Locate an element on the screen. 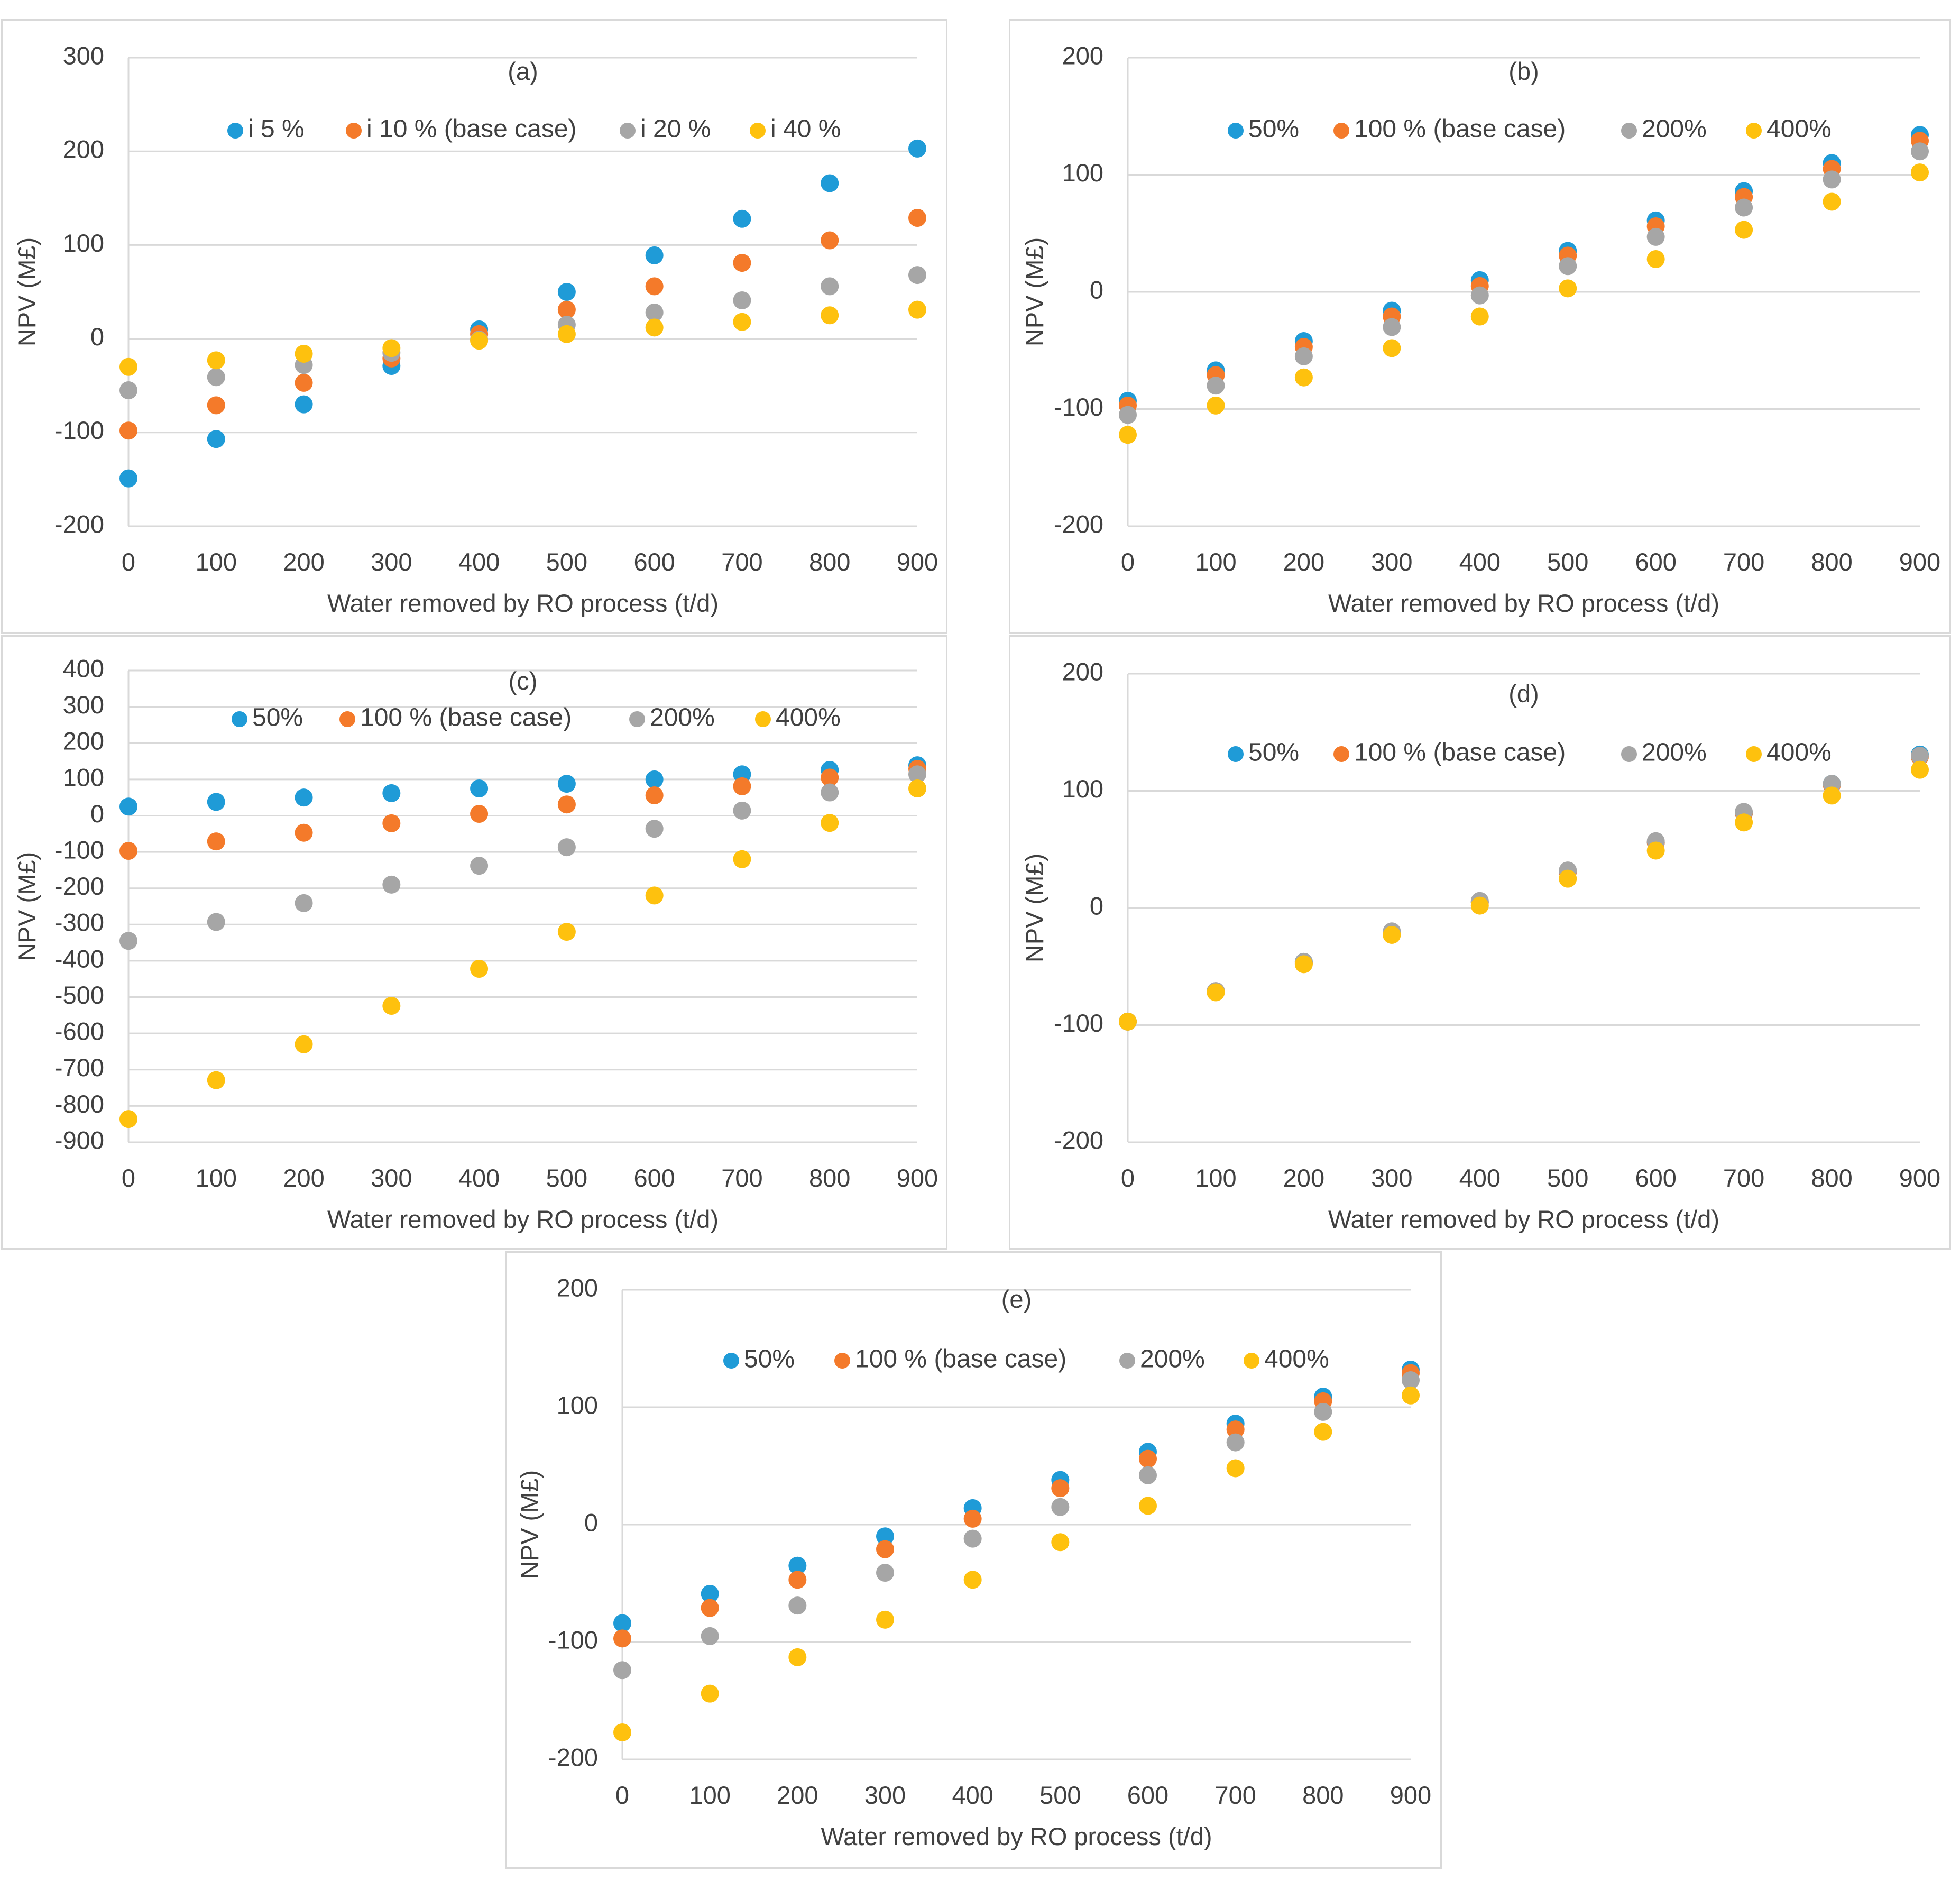  x-tick-label-c: 100 is located at coordinates (217, 1178).